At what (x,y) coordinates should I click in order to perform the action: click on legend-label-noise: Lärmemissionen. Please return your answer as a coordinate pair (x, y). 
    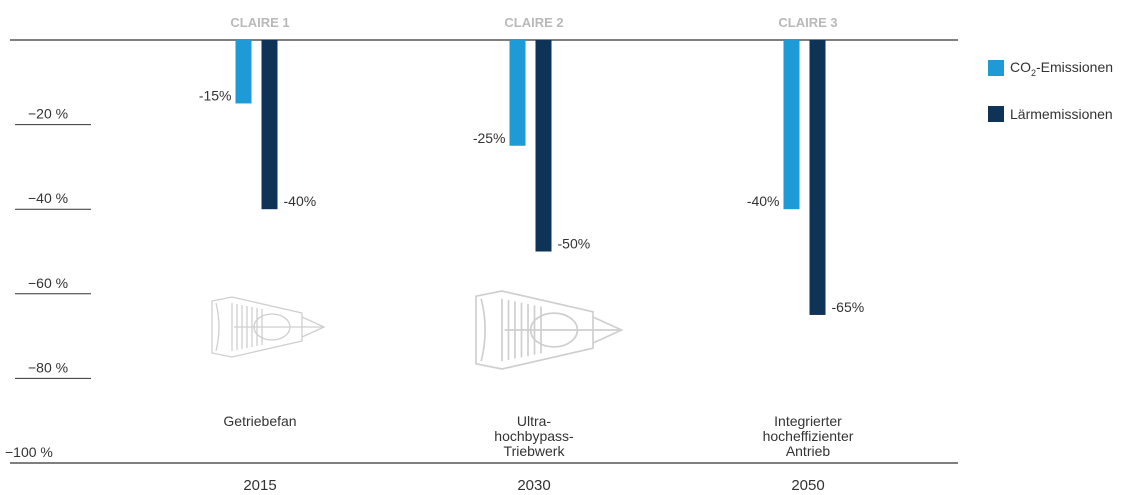
    Looking at the image, I should click on (1061, 114).